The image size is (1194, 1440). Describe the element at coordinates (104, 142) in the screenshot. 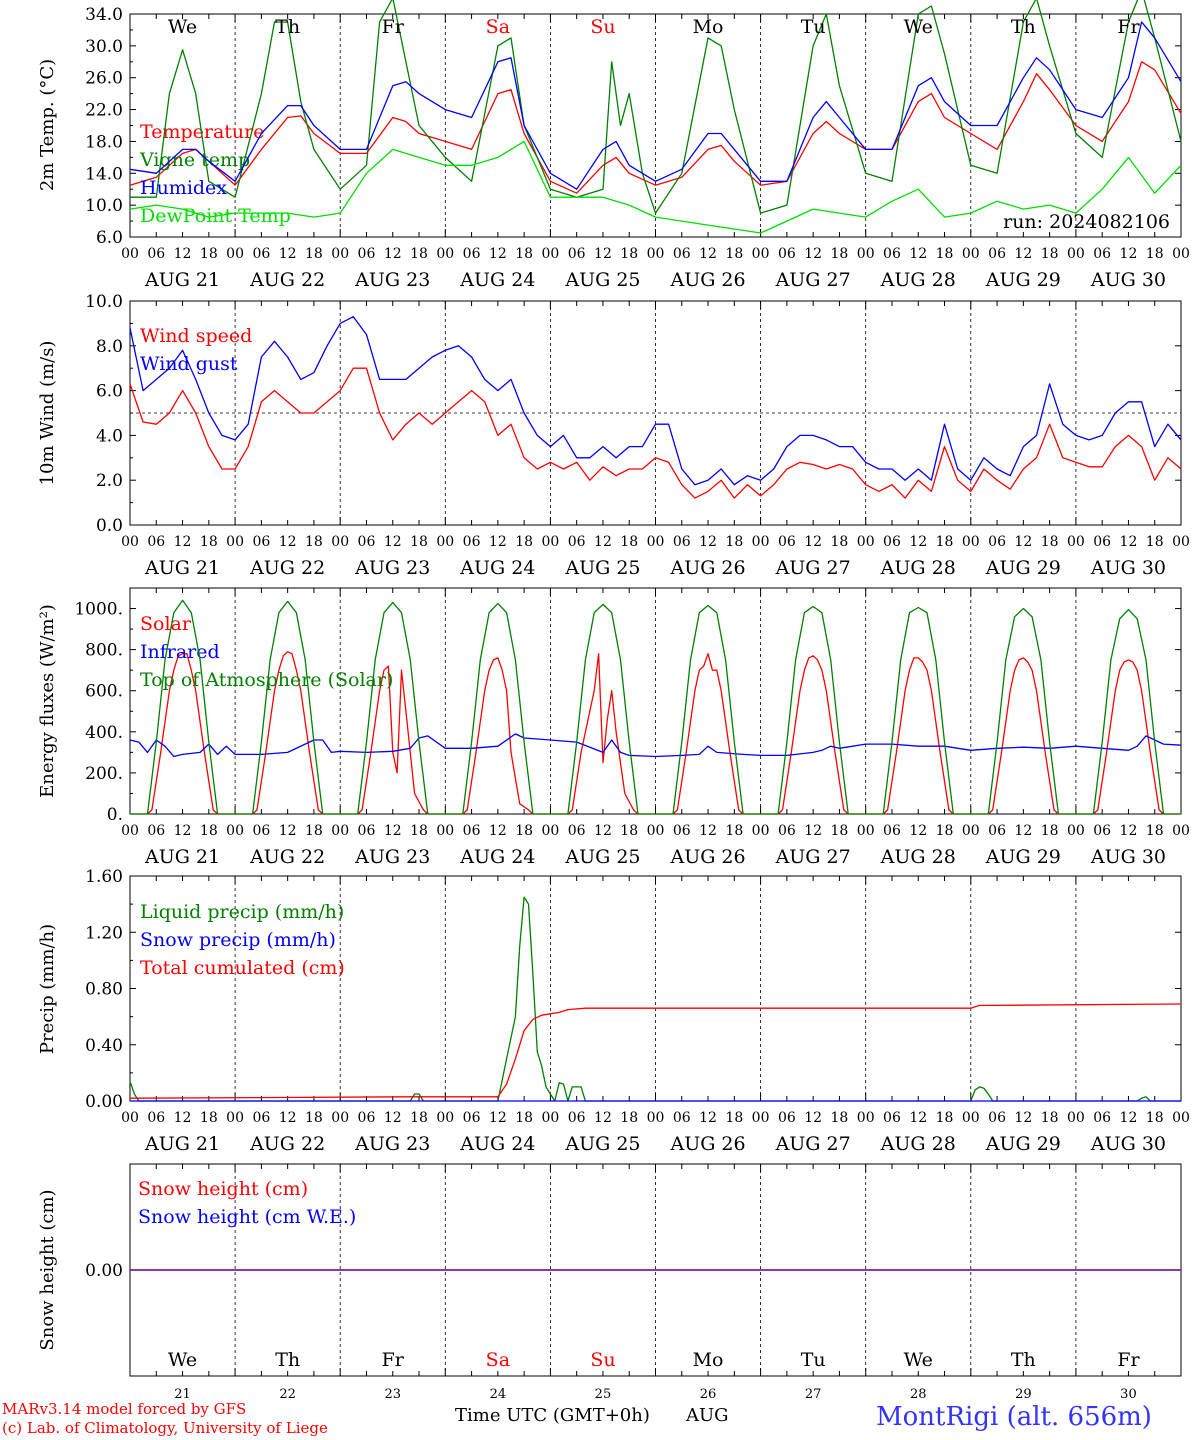

I see `y-tick-label: 18.0` at that location.